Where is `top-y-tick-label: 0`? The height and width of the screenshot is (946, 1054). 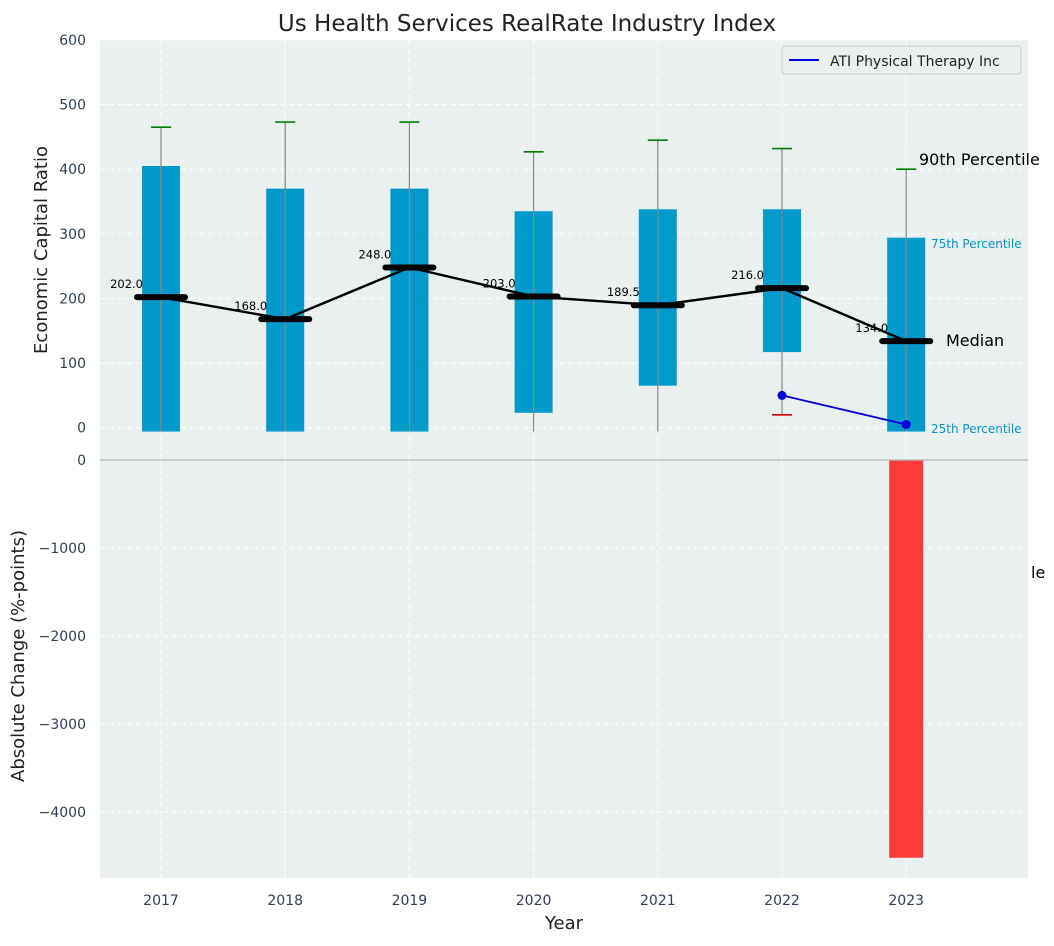 top-y-tick-label: 0 is located at coordinates (81, 429).